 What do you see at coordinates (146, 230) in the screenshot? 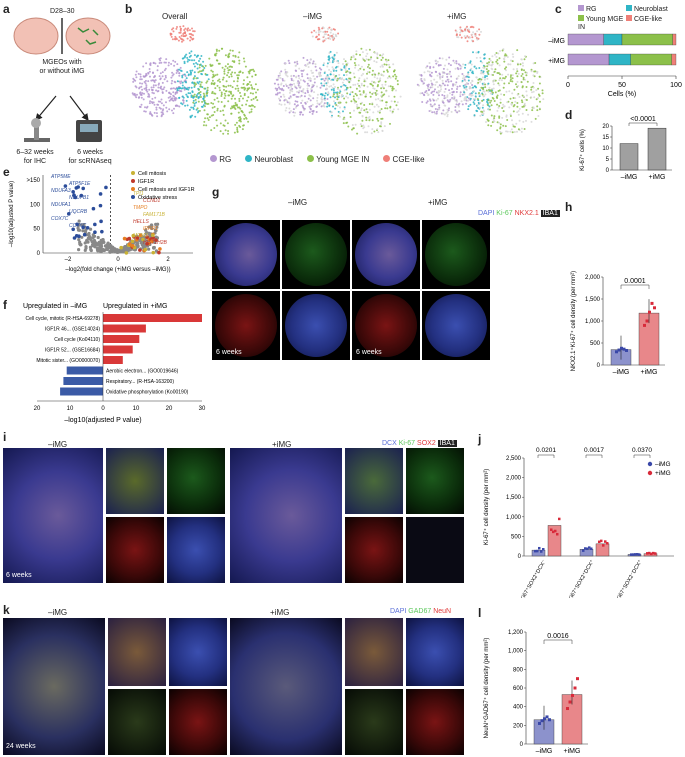
I see `e-point` at bounding box center [146, 230].